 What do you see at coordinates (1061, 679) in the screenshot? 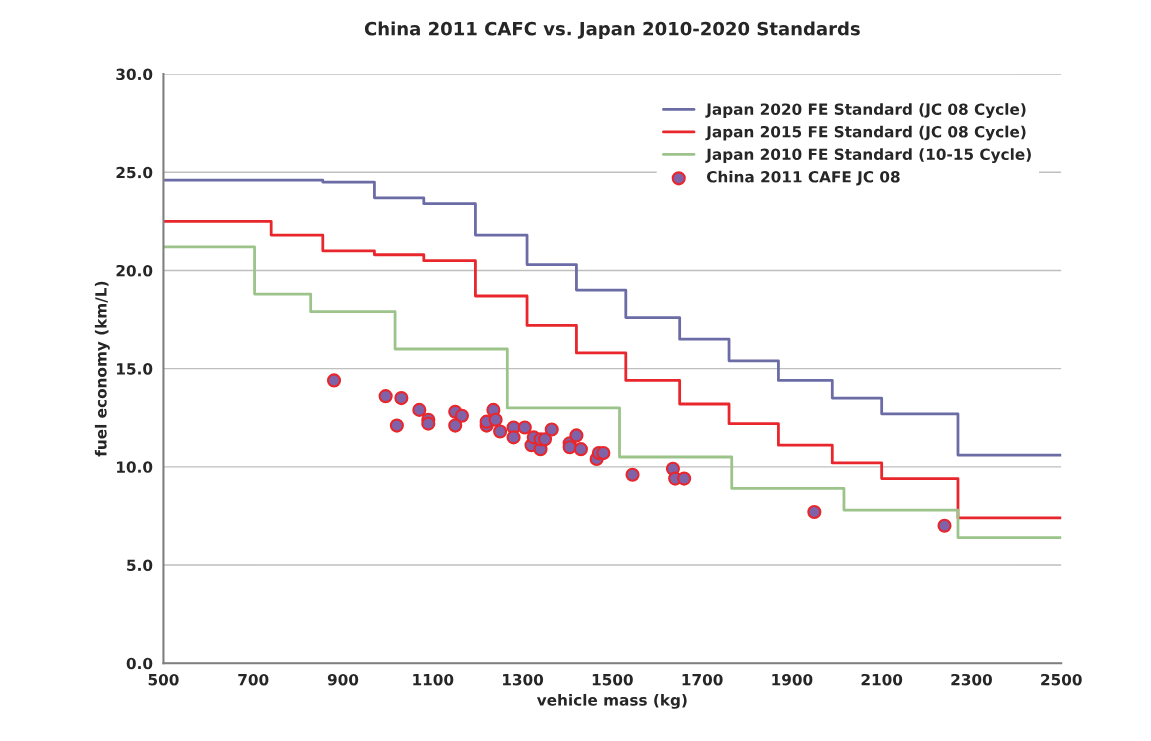
I see `x-tick-label: 2500` at bounding box center [1061, 679].